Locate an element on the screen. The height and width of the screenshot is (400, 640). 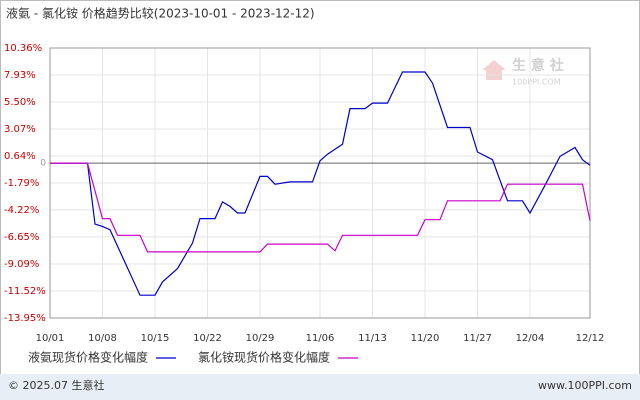
footer-site: www.100PPI.com is located at coordinates (585, 385).